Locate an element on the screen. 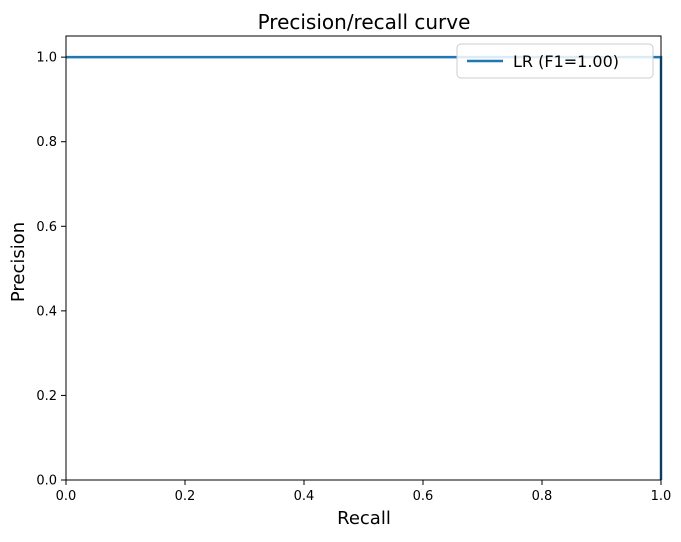  x-tick-label: 0.2 is located at coordinates (185, 496).